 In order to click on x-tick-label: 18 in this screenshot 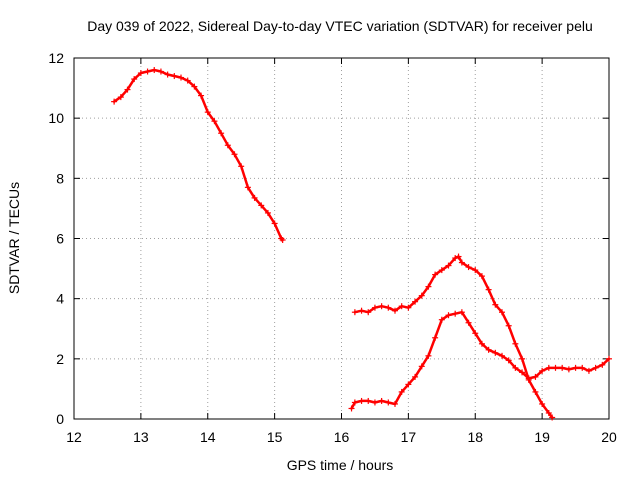, I will do `click(475, 437)`.